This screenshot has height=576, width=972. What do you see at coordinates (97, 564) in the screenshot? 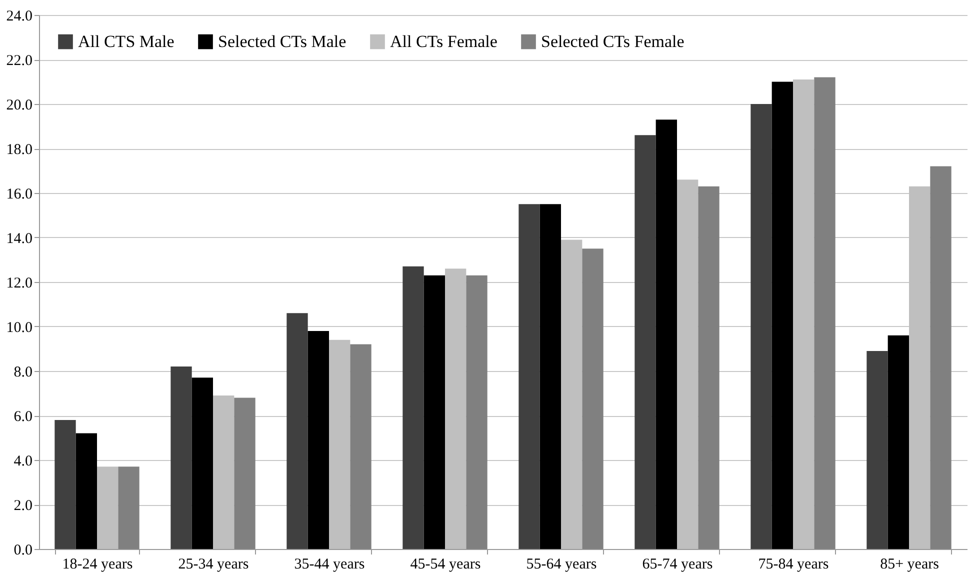
I see `x-tick-label: 18-24 years` at bounding box center [97, 564].